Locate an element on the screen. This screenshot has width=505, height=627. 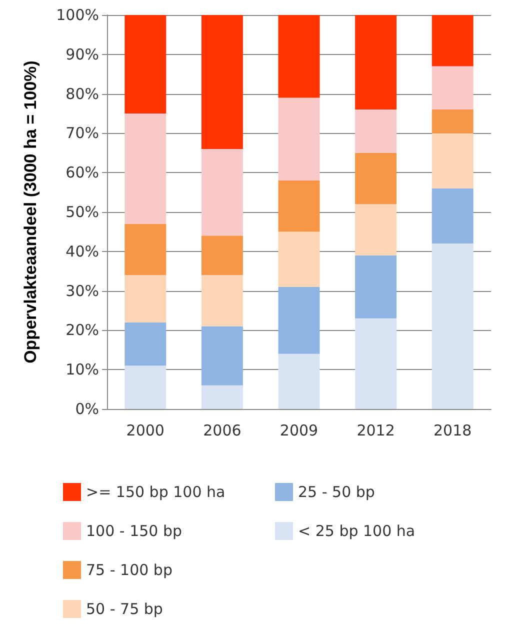
y-tick-label: 30% is located at coordinates (82, 291).